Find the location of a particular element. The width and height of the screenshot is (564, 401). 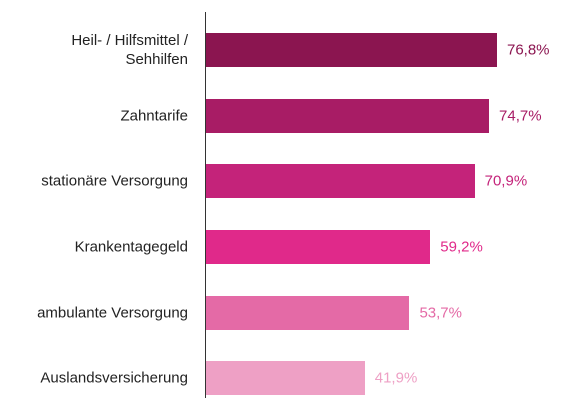

category-label: Heil- / Hilfsmittel / Sehhilfen is located at coordinates (129, 49).